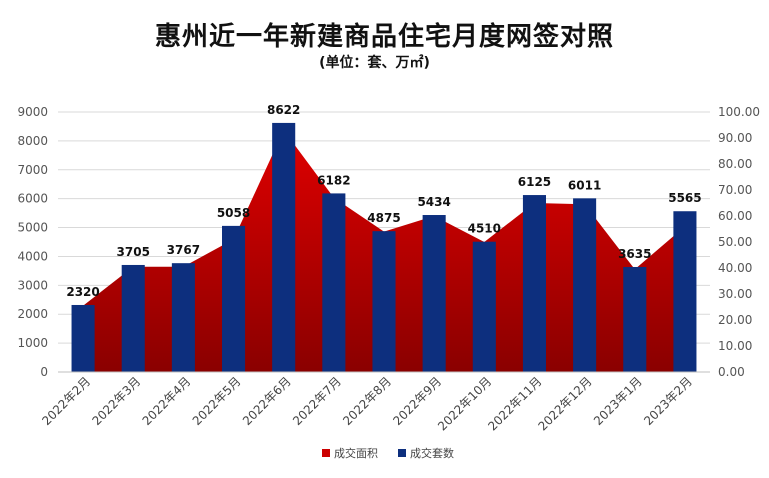 Image resolution: width=769 pixels, height=478 pixels. I want to click on x-tick-label: 2022年9月, so click(417, 401).